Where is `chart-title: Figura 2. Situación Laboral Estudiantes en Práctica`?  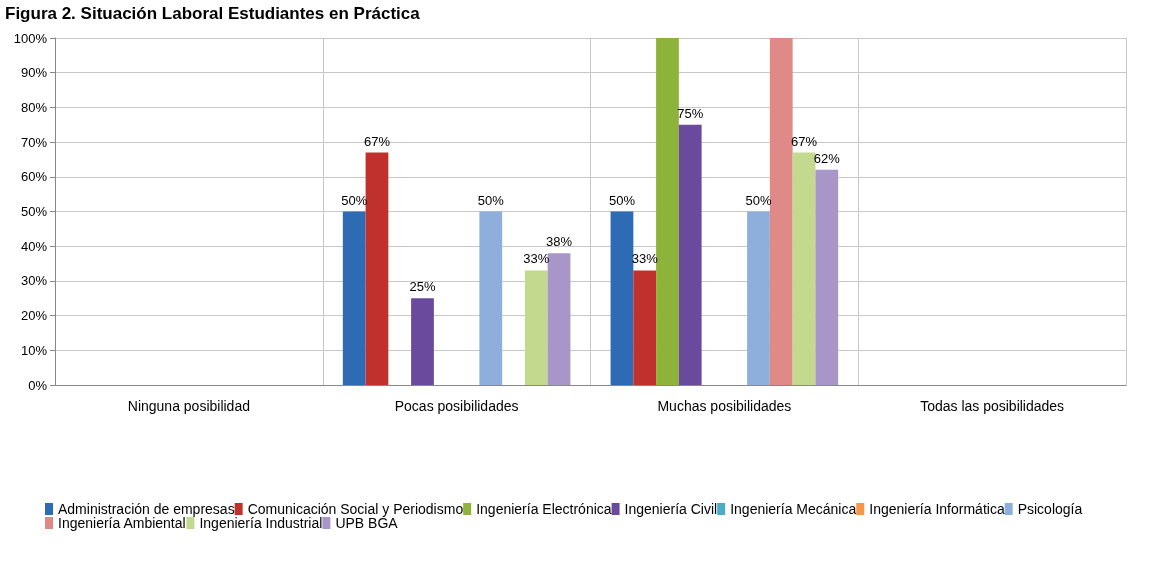 chart-title: Figura 2. Situación Laboral Estudiantes en Práctica is located at coordinates (213, 13).